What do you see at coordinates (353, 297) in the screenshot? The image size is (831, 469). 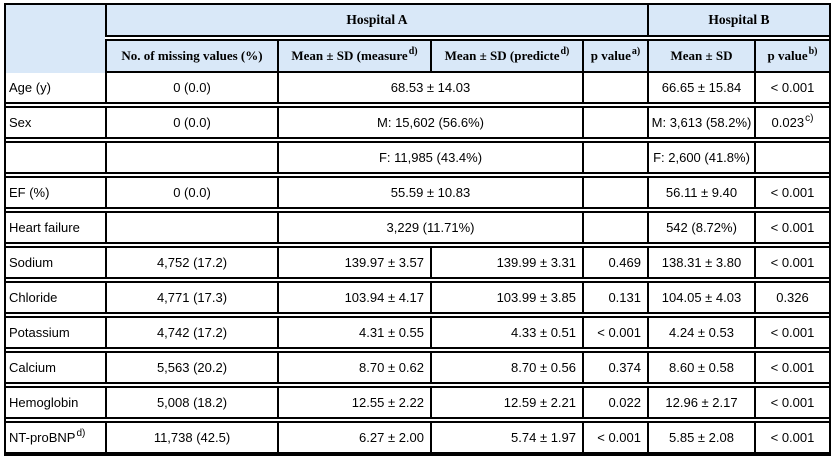 I see `measured-cell: 103.94 ± 4.17` at bounding box center [353, 297].